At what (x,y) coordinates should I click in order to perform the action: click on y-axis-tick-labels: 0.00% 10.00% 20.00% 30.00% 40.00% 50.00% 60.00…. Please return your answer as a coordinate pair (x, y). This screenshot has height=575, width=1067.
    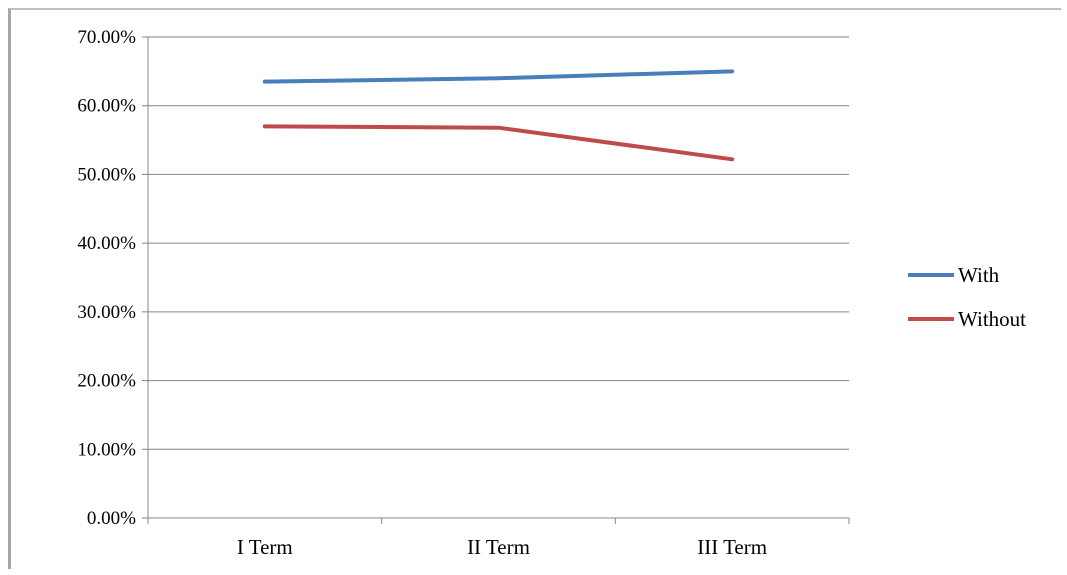
    Looking at the image, I should click on (106, 278).